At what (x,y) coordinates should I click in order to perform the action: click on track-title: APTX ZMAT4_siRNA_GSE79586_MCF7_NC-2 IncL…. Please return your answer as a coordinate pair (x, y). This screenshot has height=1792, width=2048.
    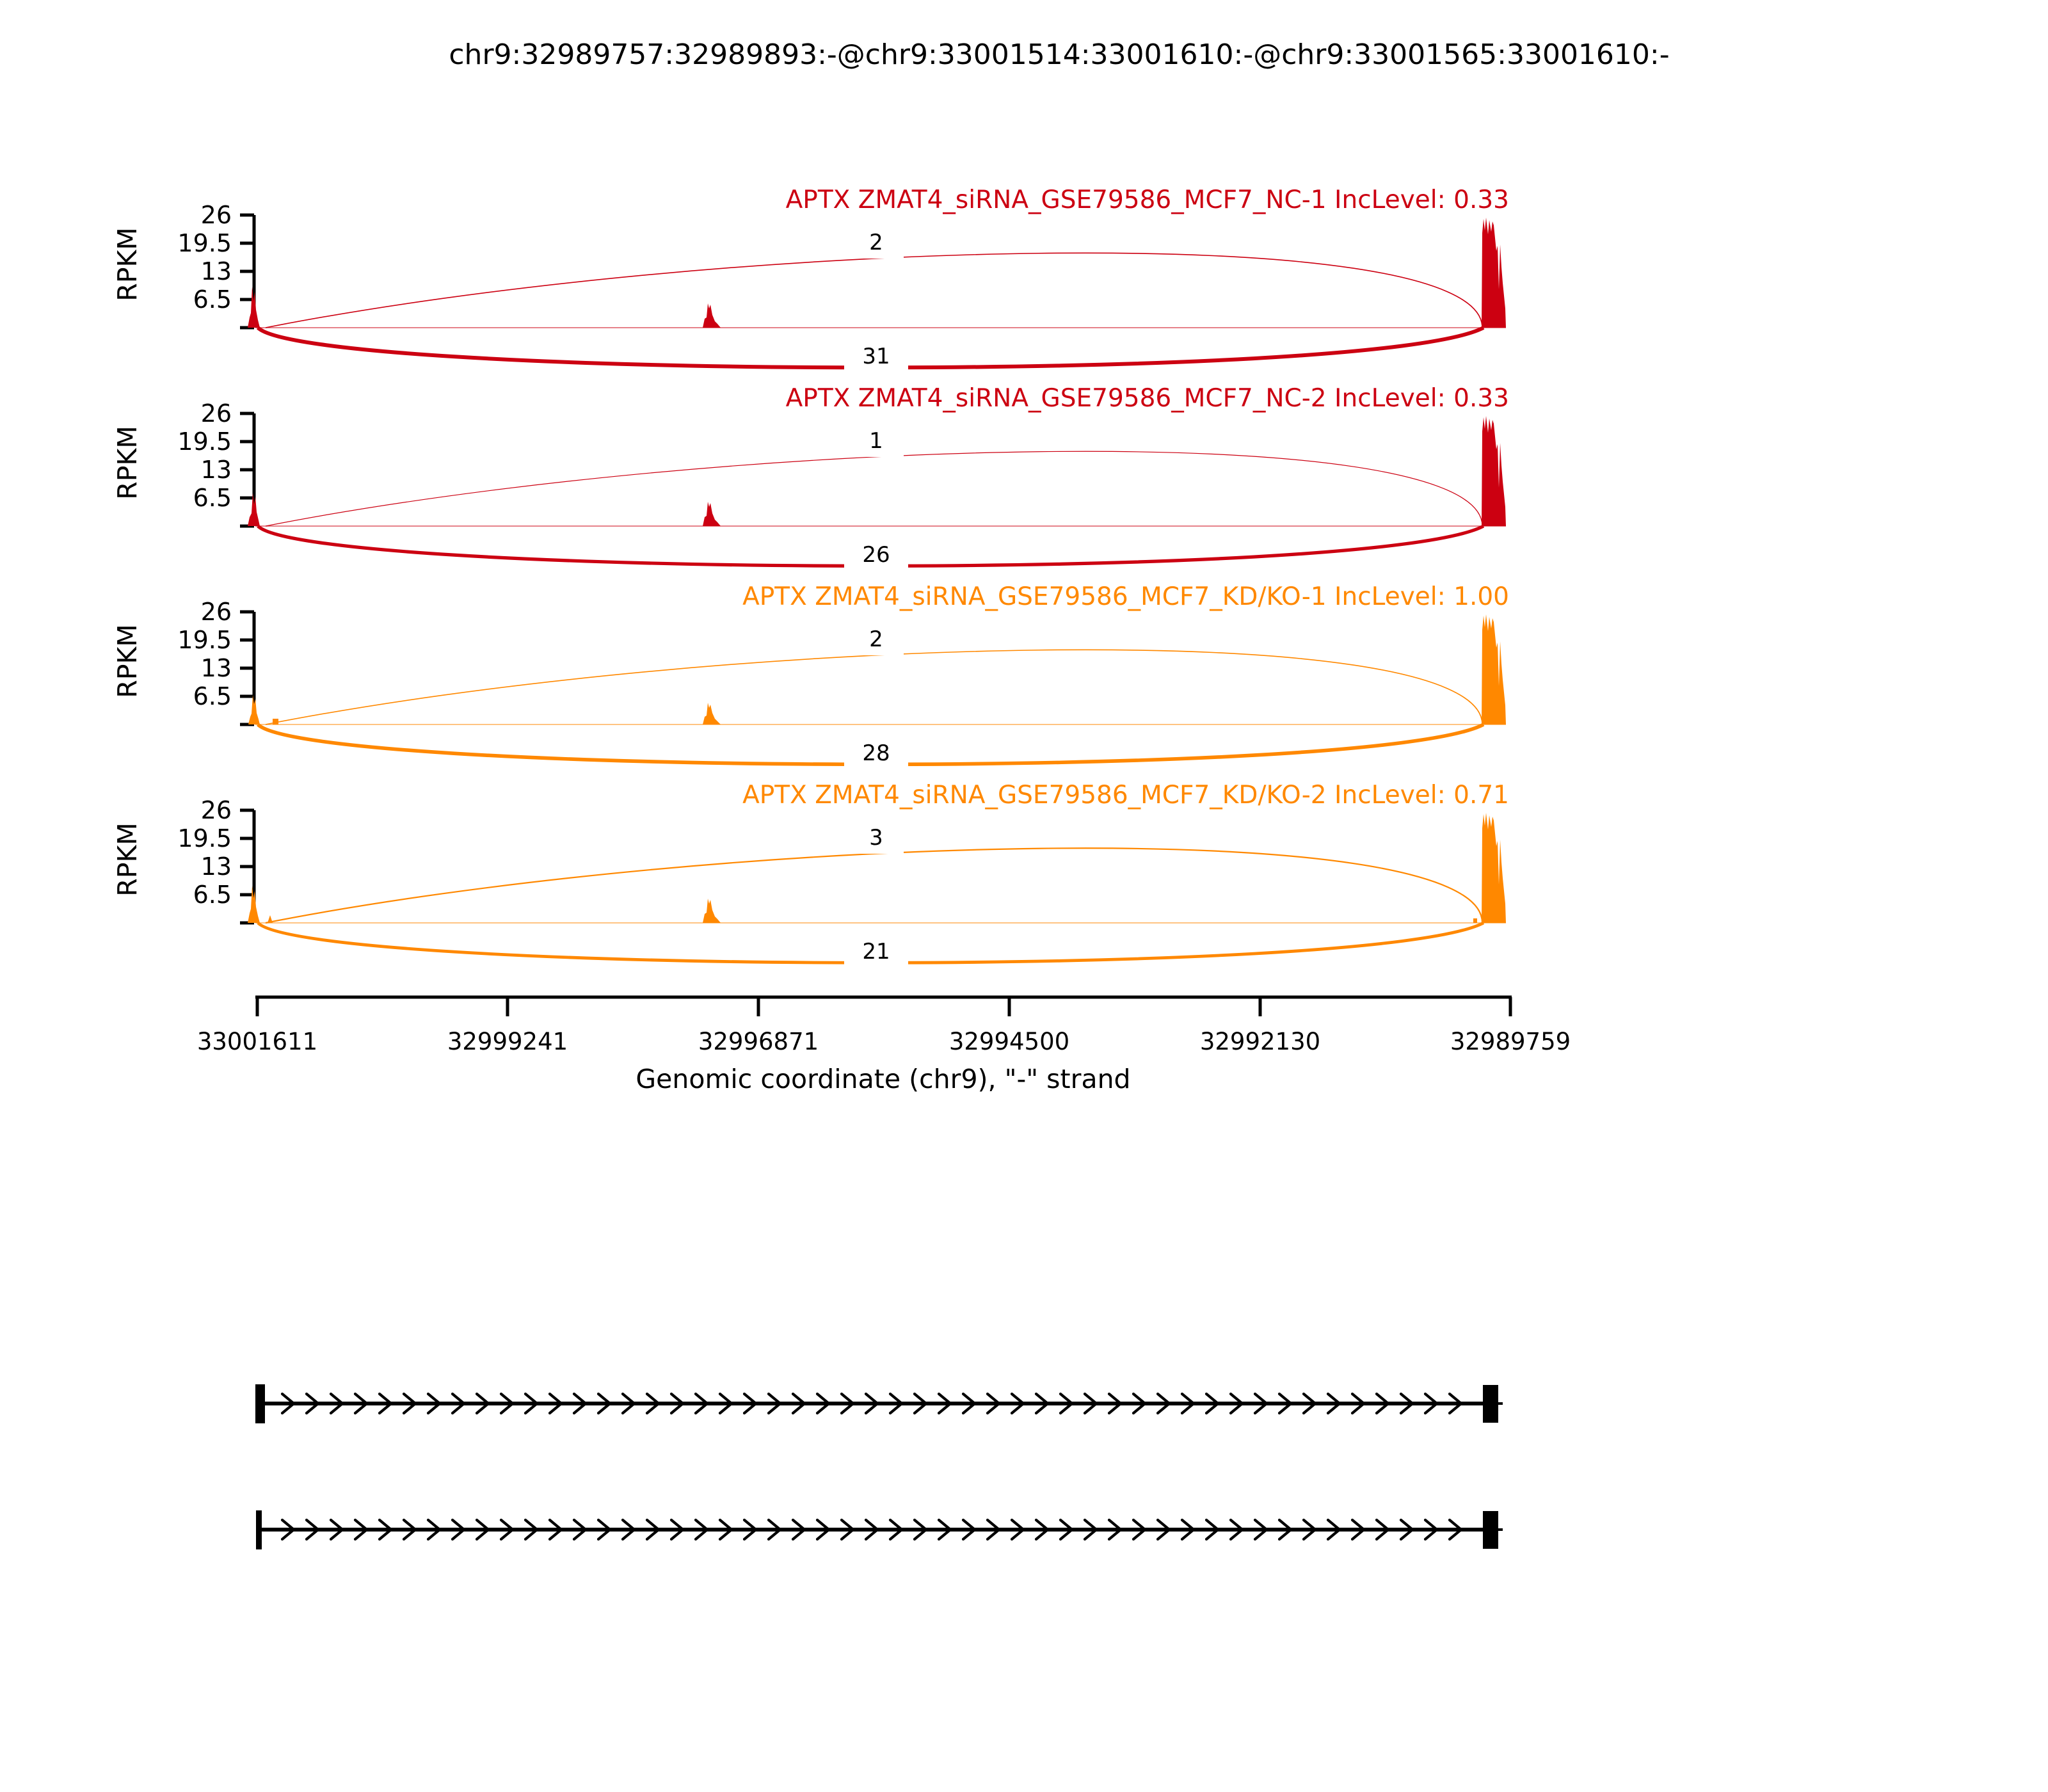
    Looking at the image, I should click on (1147, 398).